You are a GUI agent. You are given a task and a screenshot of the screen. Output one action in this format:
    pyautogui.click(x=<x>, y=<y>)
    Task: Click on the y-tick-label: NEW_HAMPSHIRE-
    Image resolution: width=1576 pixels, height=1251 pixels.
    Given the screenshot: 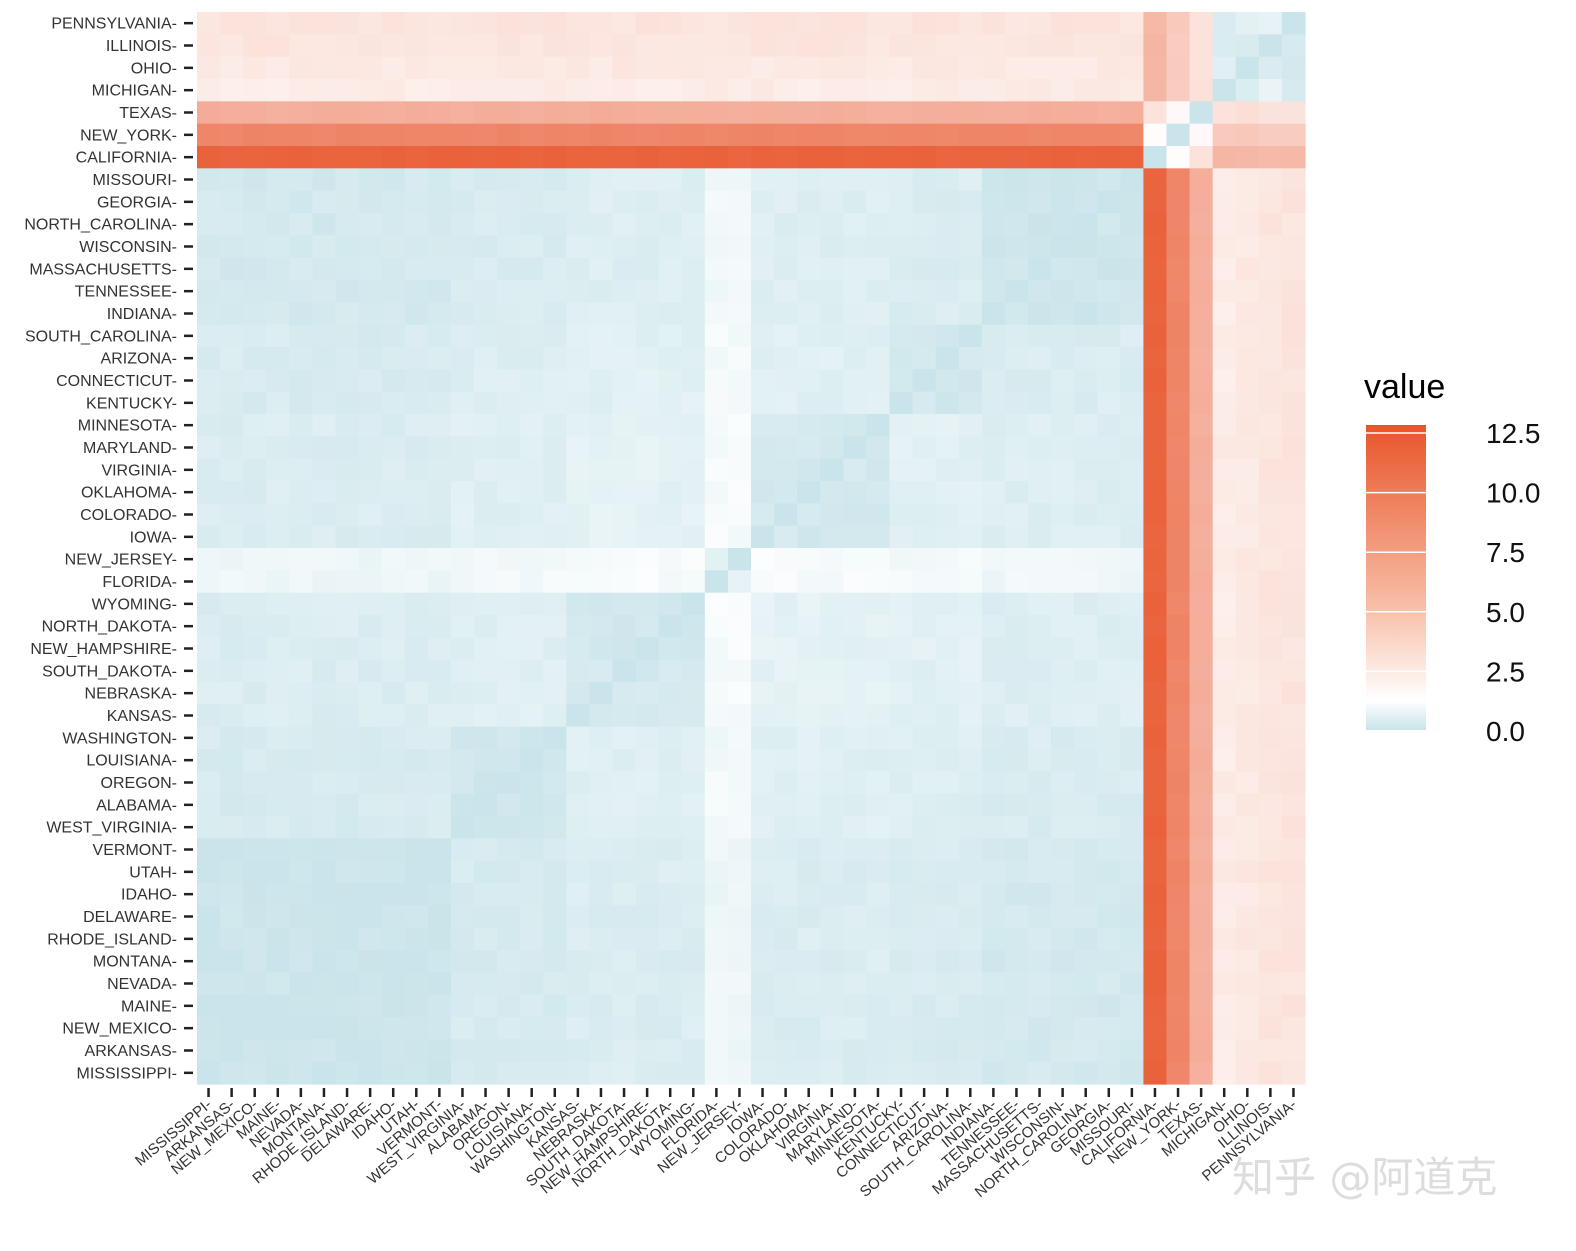 What is the action you would take?
    pyautogui.click(x=103, y=649)
    